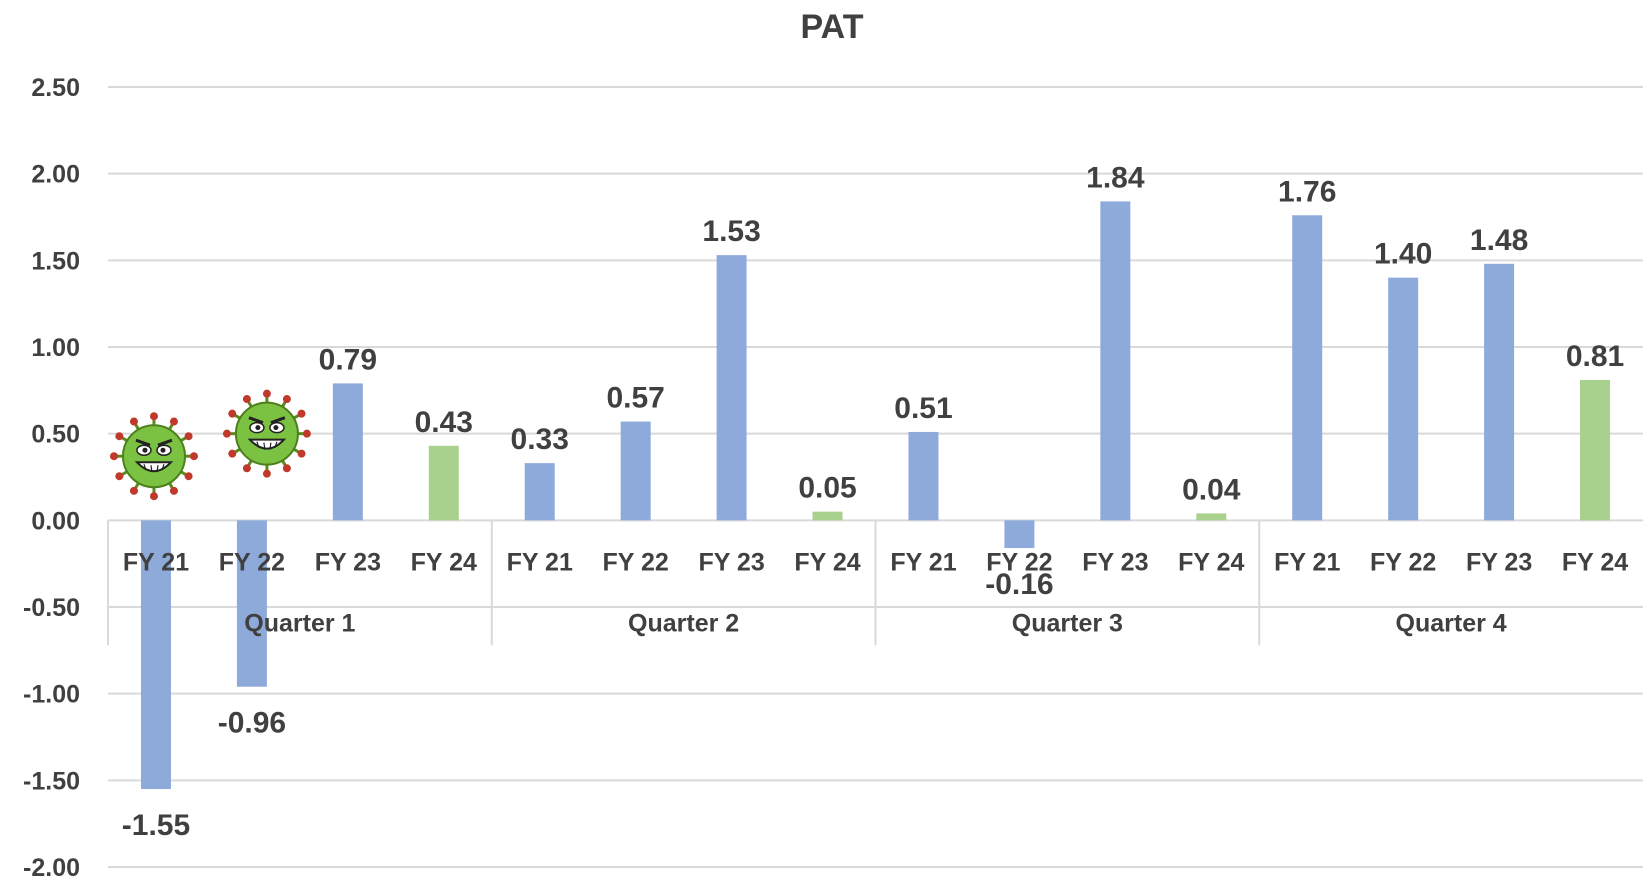 Image resolution: width=1643 pixels, height=882 pixels. Describe the element at coordinates (1403, 254) in the screenshot. I see `data-label: 1.40` at that location.